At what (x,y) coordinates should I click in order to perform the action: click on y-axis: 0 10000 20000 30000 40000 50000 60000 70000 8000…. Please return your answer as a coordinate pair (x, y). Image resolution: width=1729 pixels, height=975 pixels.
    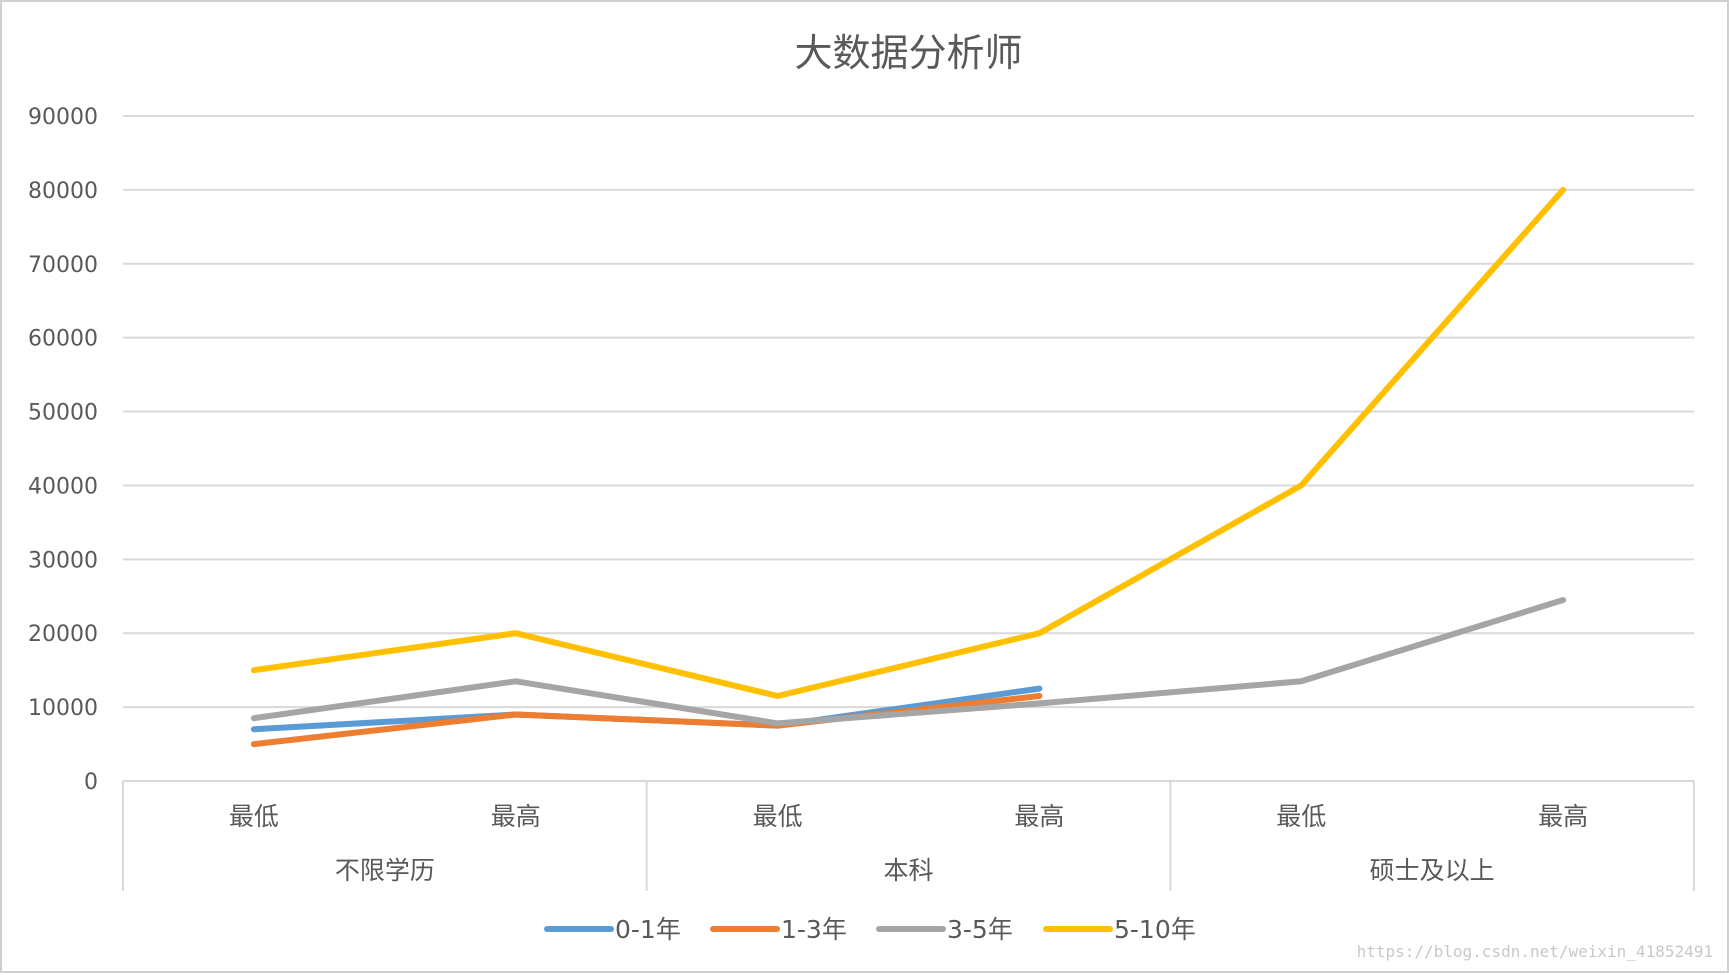
    Looking at the image, I should click on (63, 450).